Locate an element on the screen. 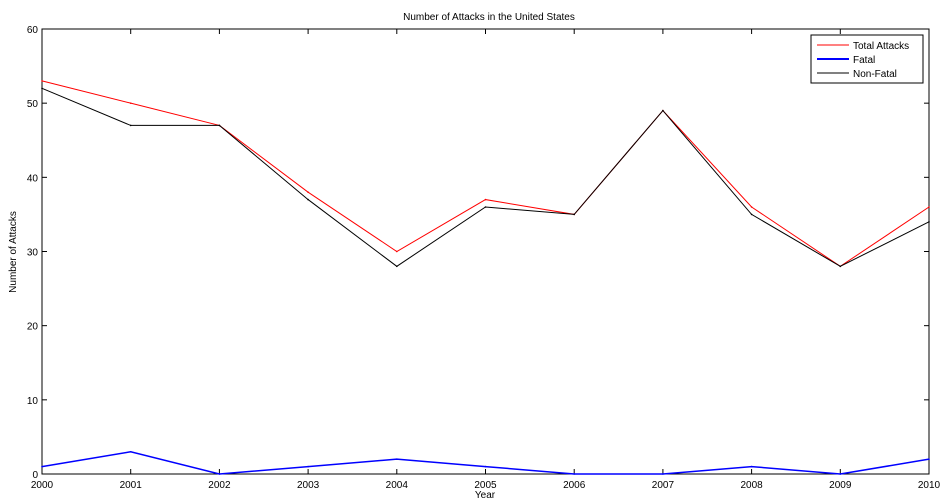  legend: Total Attacks Fatal Non-Fatal is located at coordinates (867, 59).